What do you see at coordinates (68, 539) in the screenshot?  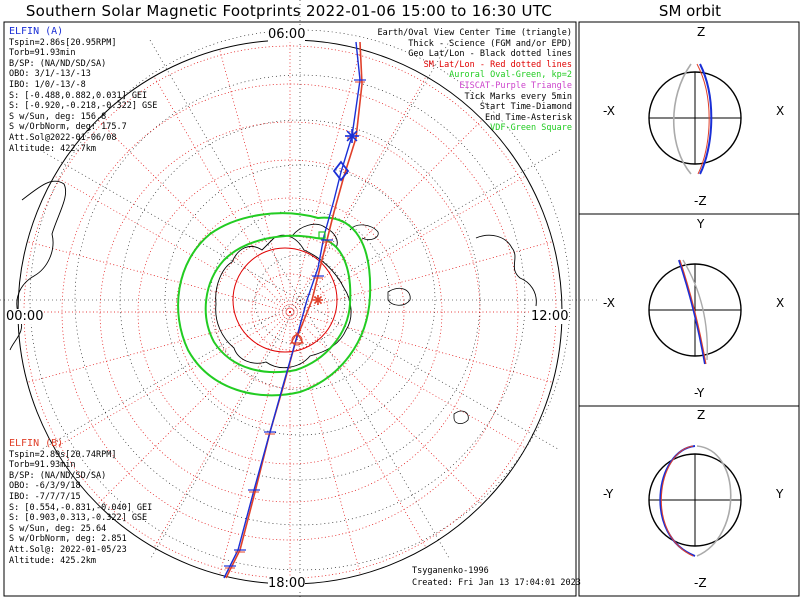 I see `elfin-b-line: S w/OrbNorm, deg: 2.851` at bounding box center [68, 539].